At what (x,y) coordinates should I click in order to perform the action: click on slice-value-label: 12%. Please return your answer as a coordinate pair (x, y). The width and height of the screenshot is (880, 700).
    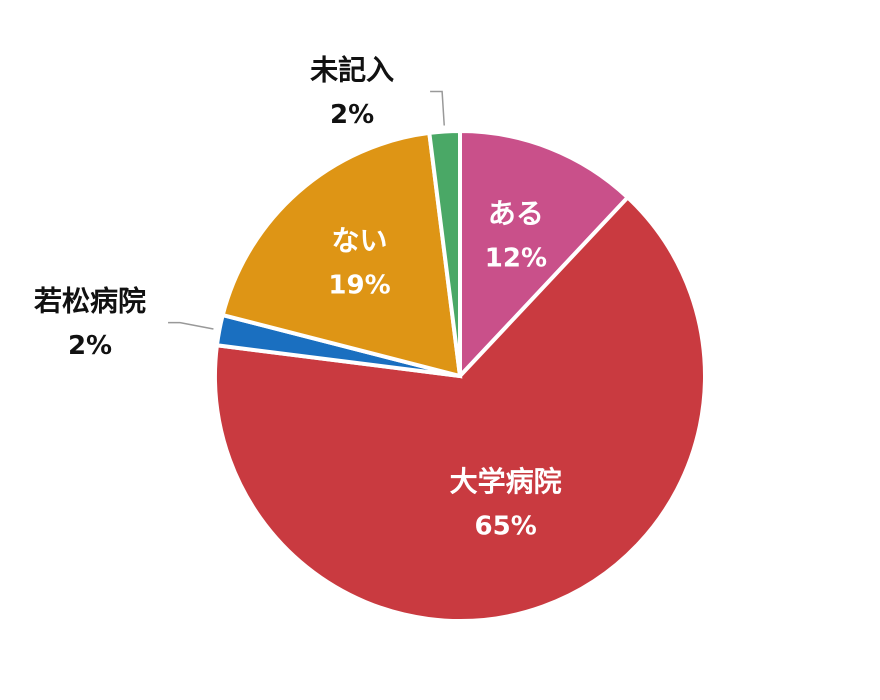
    Looking at the image, I should click on (516, 258).